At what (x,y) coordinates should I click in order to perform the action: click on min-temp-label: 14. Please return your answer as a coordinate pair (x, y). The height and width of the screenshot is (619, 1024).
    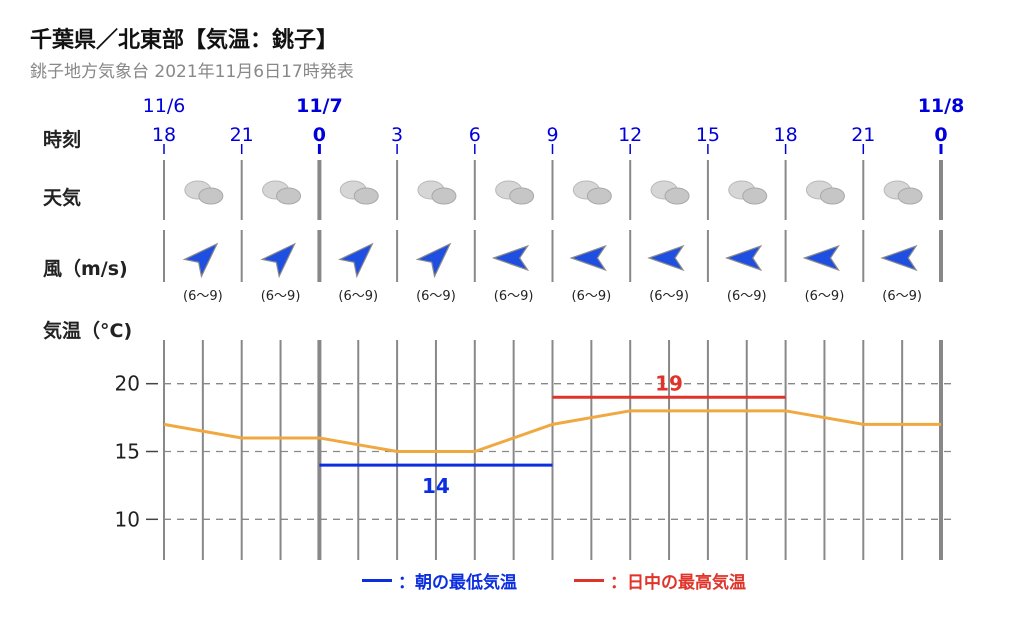
    Looking at the image, I should click on (436, 486).